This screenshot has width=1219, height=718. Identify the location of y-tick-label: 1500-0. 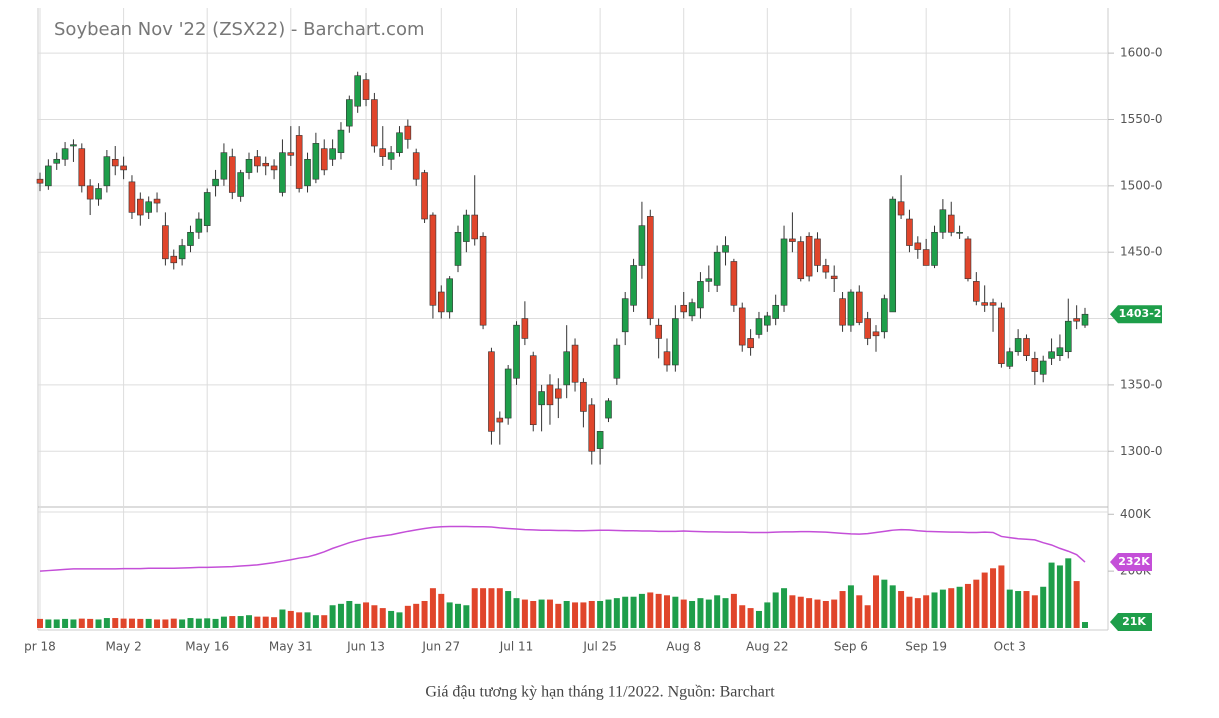
(1141, 185).